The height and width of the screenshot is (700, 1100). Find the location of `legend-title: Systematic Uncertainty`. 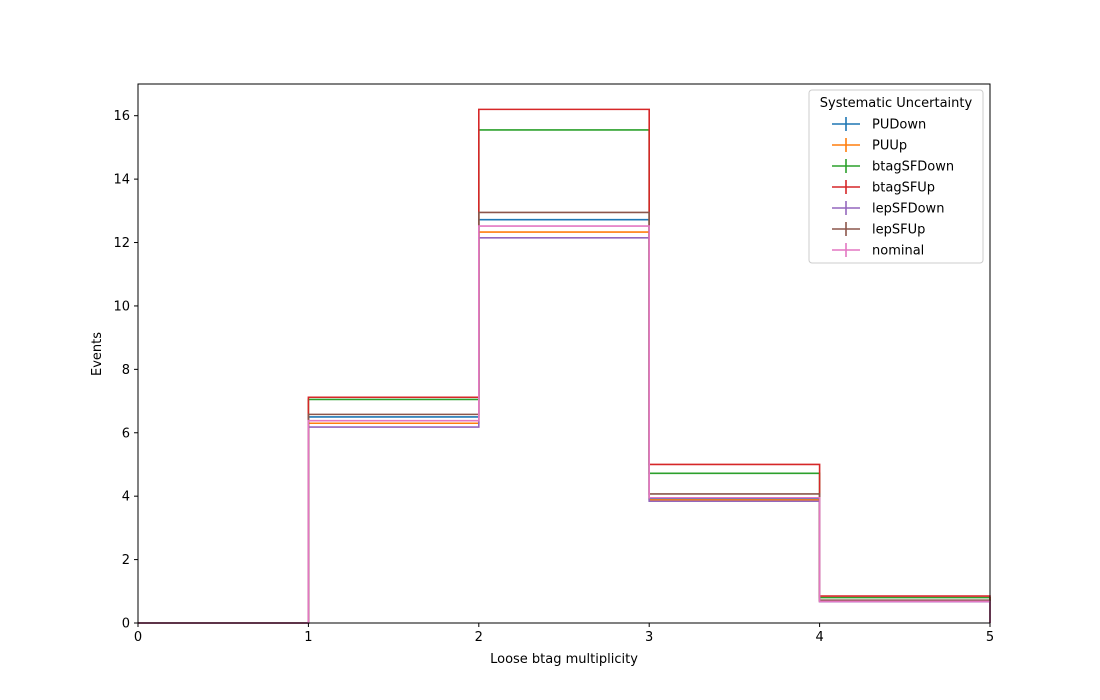

legend-title: Systematic Uncertainty is located at coordinates (896, 103).